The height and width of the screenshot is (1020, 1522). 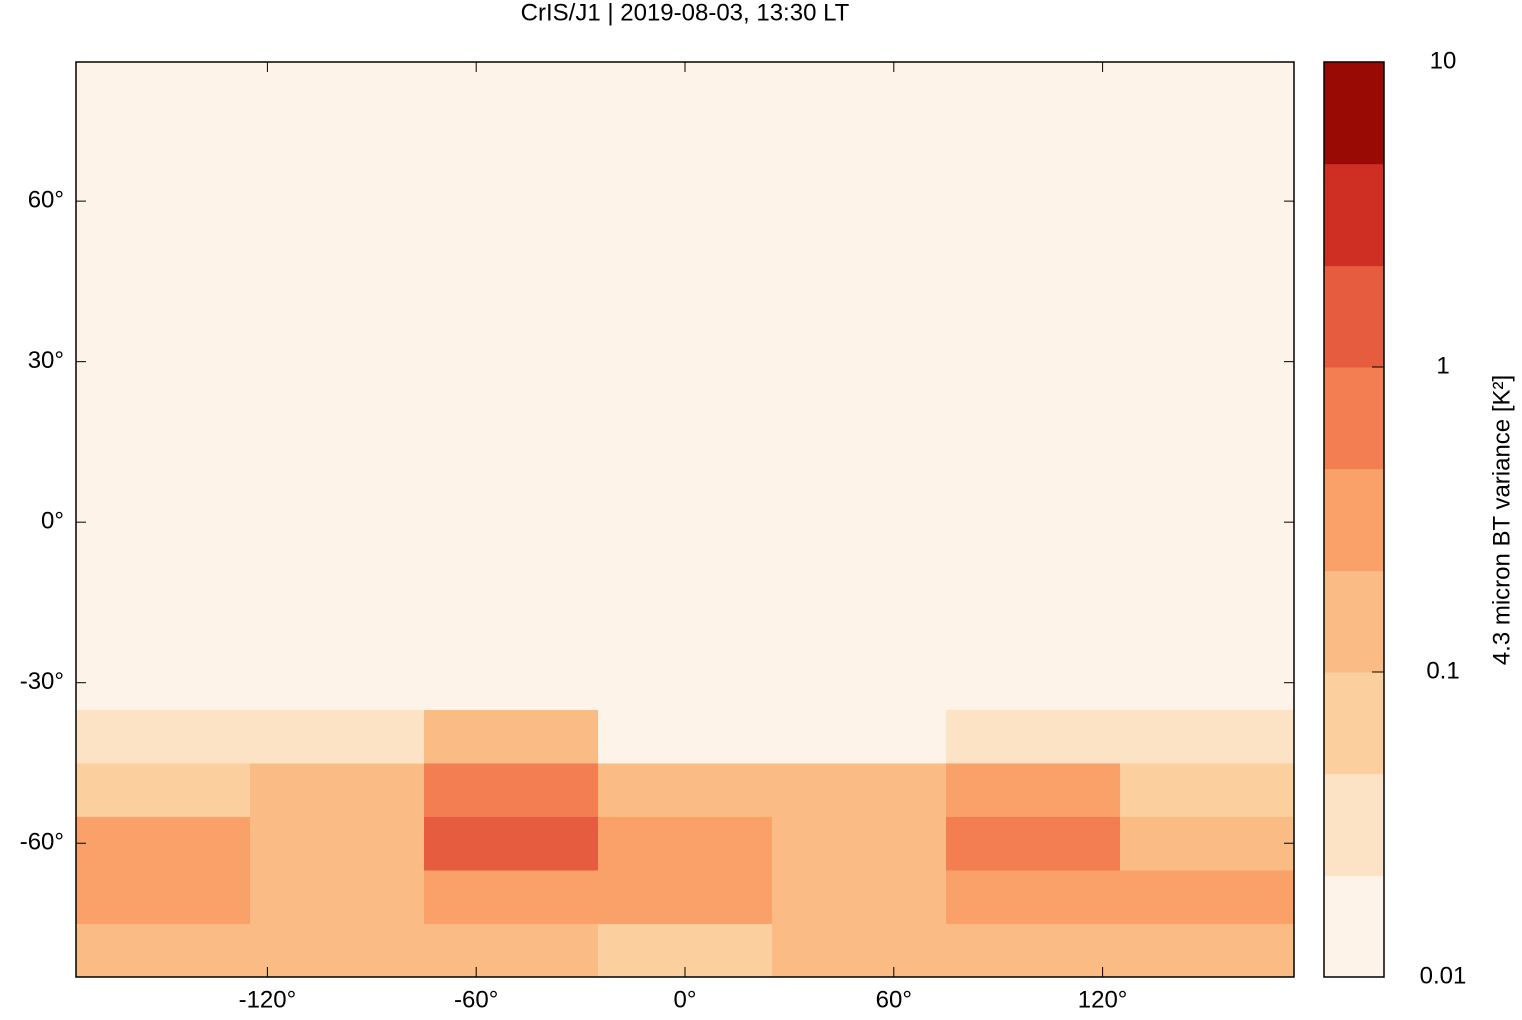 I want to click on x-tick-label: 60°, so click(x=894, y=999).